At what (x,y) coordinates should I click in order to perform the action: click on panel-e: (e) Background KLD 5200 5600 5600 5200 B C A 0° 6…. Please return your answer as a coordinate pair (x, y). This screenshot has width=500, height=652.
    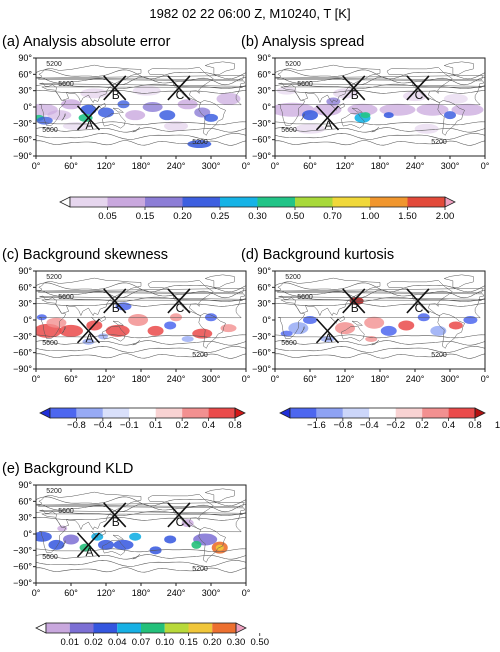
    Looking at the image, I should click on (126, 529).